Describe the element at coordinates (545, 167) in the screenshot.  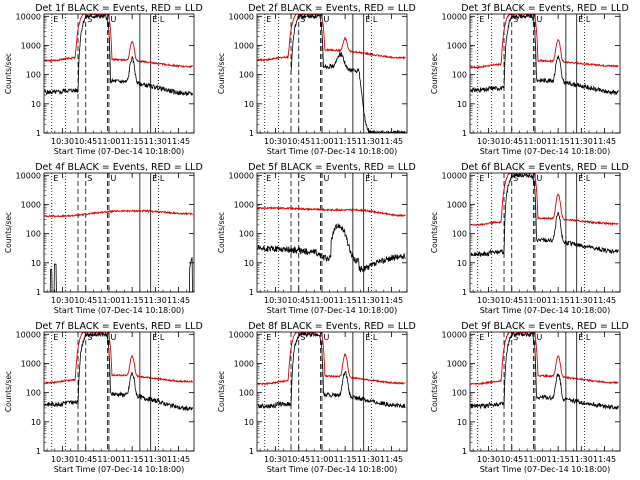
I see `panel-title: Det 6f BLACK = Events, RED = LLD` at that location.